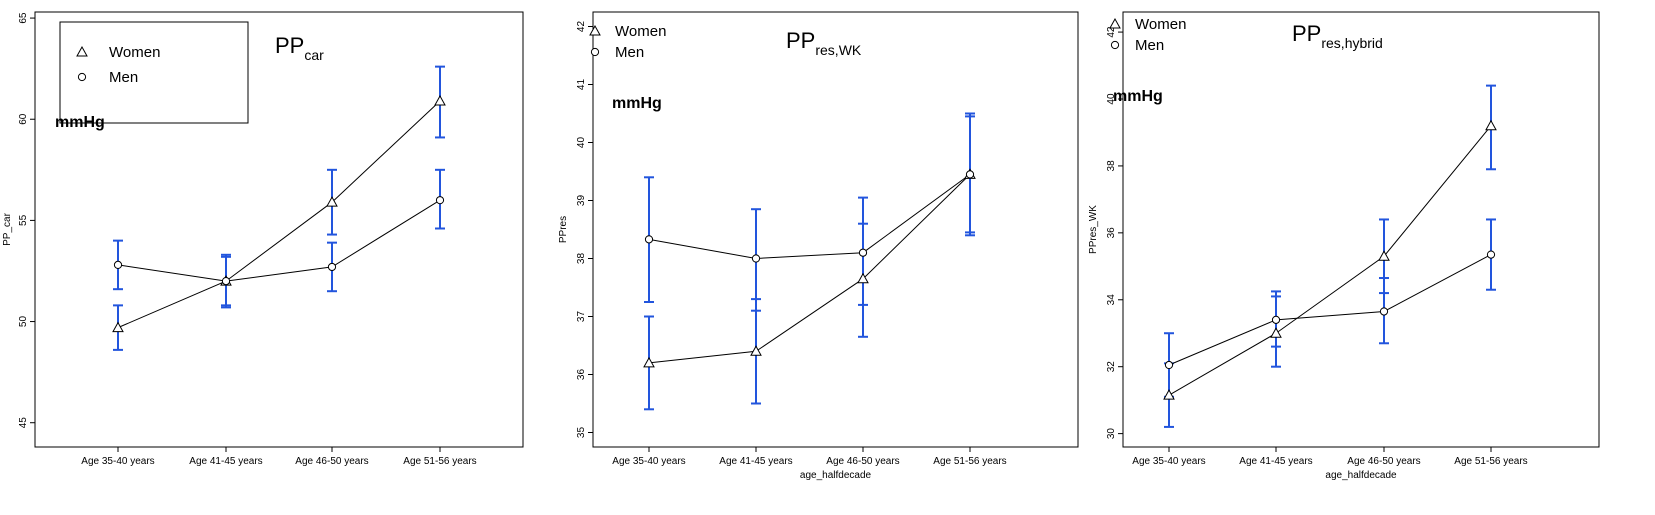 This screenshot has width=1655, height=515. What do you see at coordinates (7, 228) in the screenshot?
I see `y-axis-label: PP_car` at bounding box center [7, 228].